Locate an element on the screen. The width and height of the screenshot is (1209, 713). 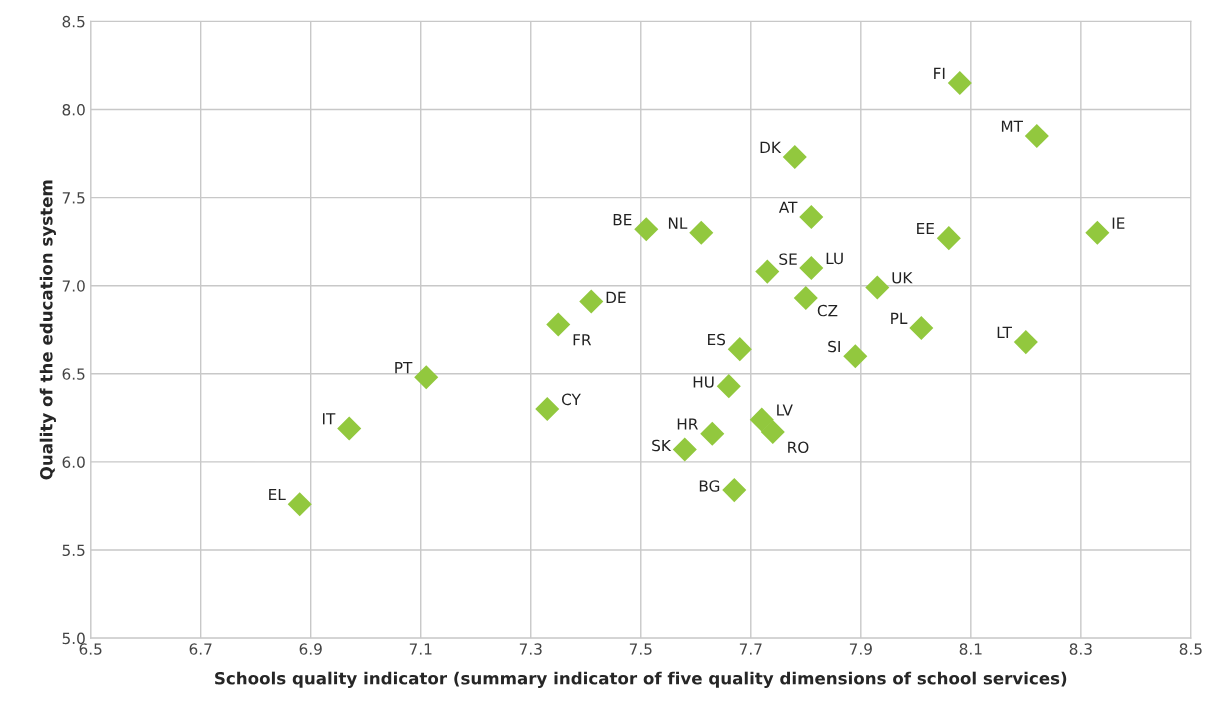
x-tick-label: 8.3 is located at coordinates (1080, 649).